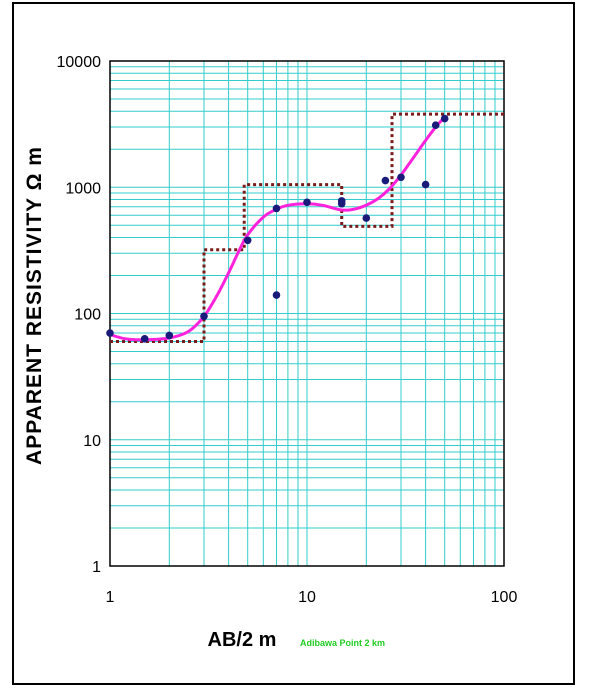 Image resolution: width=589 pixels, height=688 pixels. What do you see at coordinates (34, 305) in the screenshot?
I see `y-axis-label: APPARENT RESISTIVITY Ω m` at bounding box center [34, 305].